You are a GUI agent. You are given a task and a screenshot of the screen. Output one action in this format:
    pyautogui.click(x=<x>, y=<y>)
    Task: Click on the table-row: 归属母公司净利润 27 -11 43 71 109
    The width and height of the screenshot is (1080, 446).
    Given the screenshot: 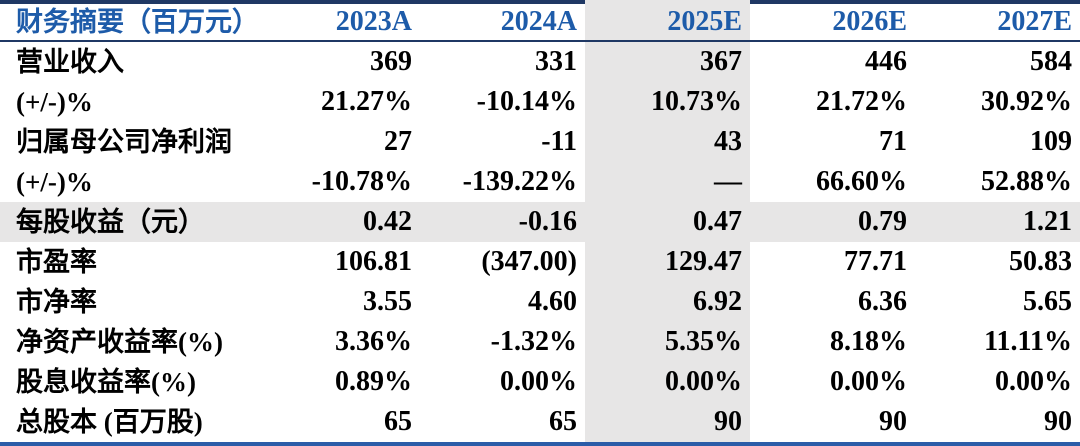 What is the action you would take?
    pyautogui.click(x=540, y=142)
    